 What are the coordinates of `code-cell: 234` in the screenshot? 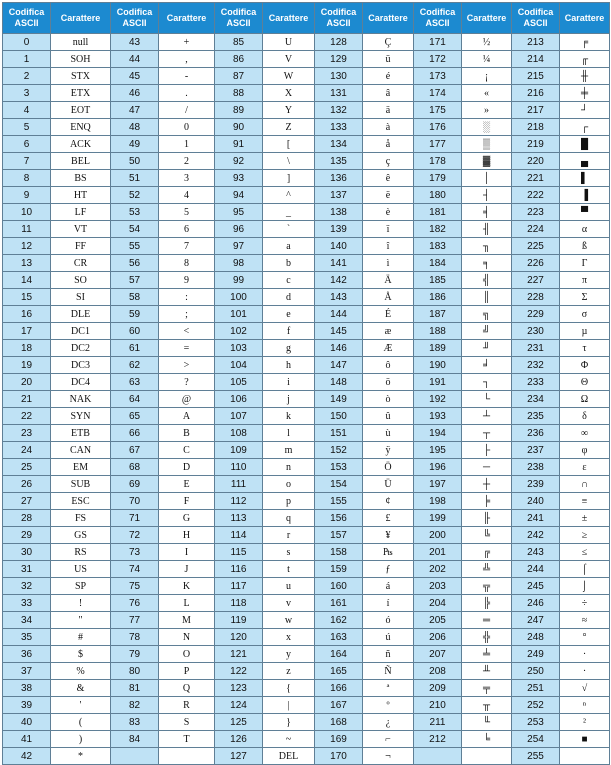 It's located at (535, 399).